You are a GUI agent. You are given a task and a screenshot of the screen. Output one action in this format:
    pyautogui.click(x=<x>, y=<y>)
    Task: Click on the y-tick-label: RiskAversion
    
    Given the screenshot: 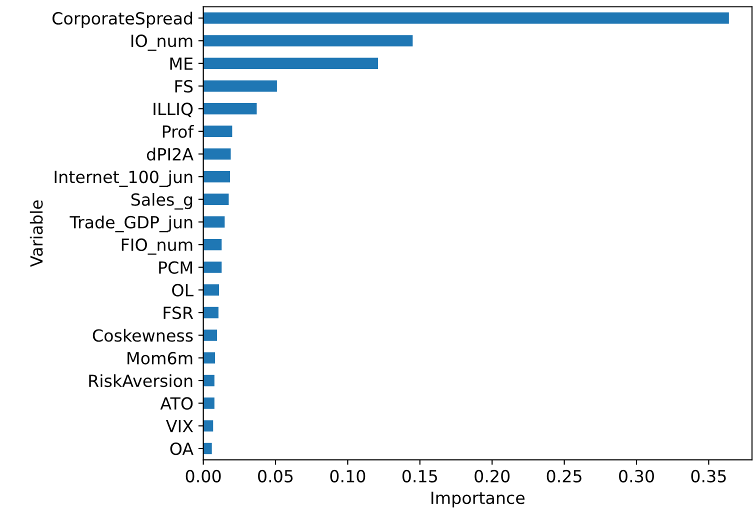 What is the action you would take?
    pyautogui.click(x=140, y=381)
    